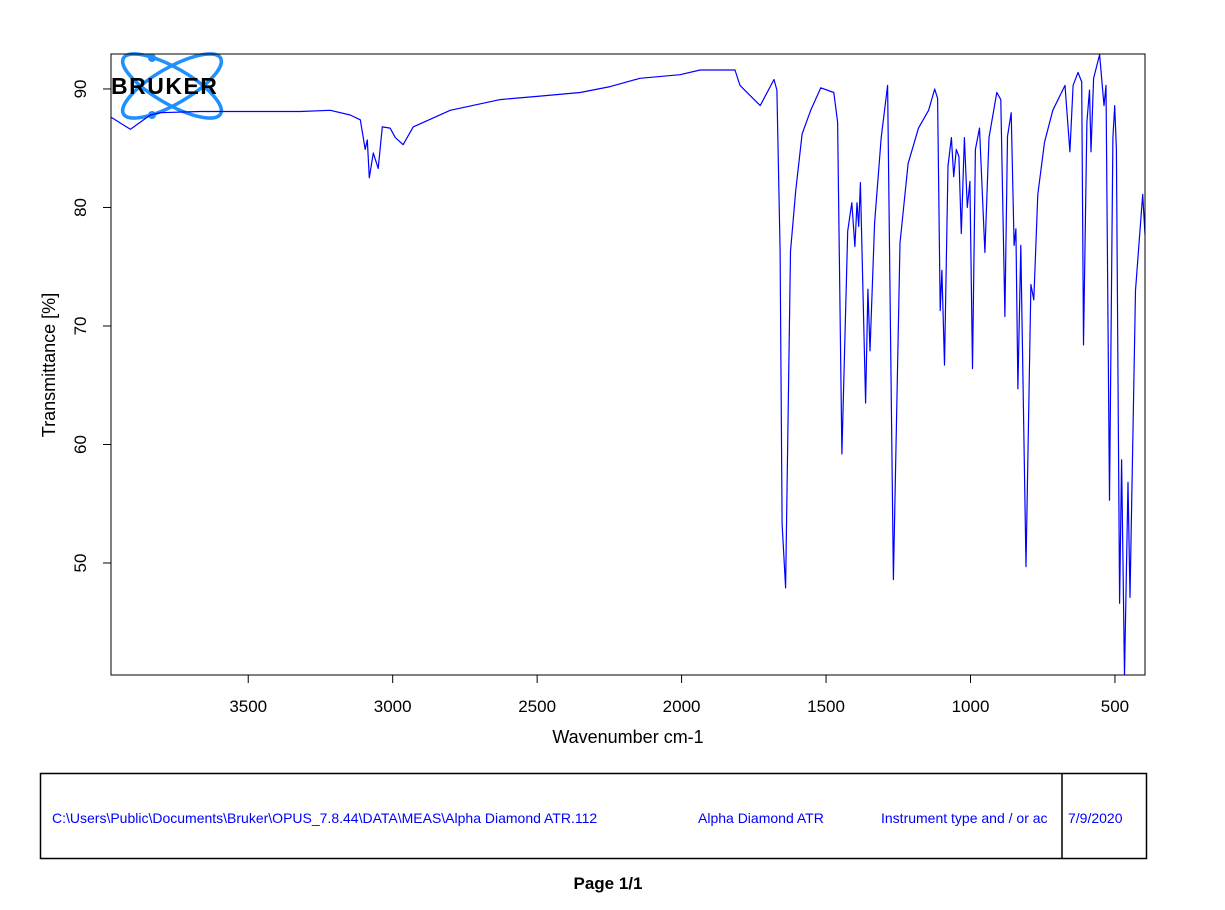  Describe the element at coordinates (537, 706) in the screenshot. I see `x-tick-label: 2500` at that location.